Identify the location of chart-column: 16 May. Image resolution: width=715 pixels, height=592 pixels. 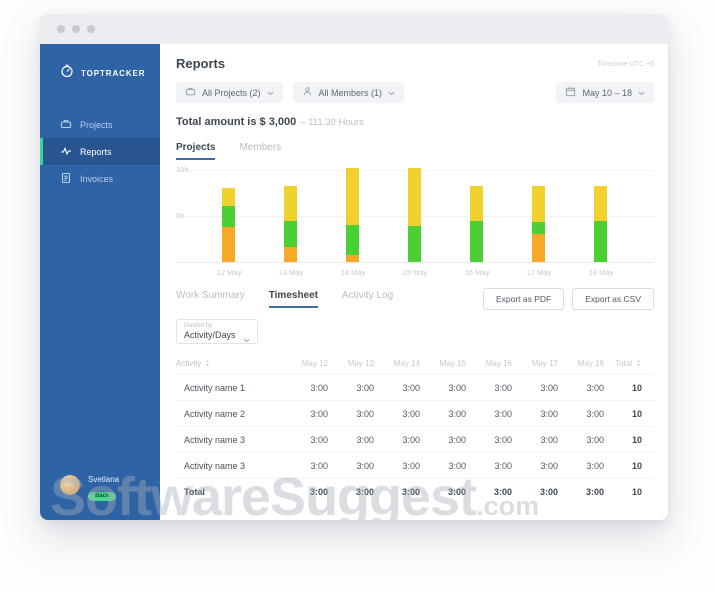
(477, 232).